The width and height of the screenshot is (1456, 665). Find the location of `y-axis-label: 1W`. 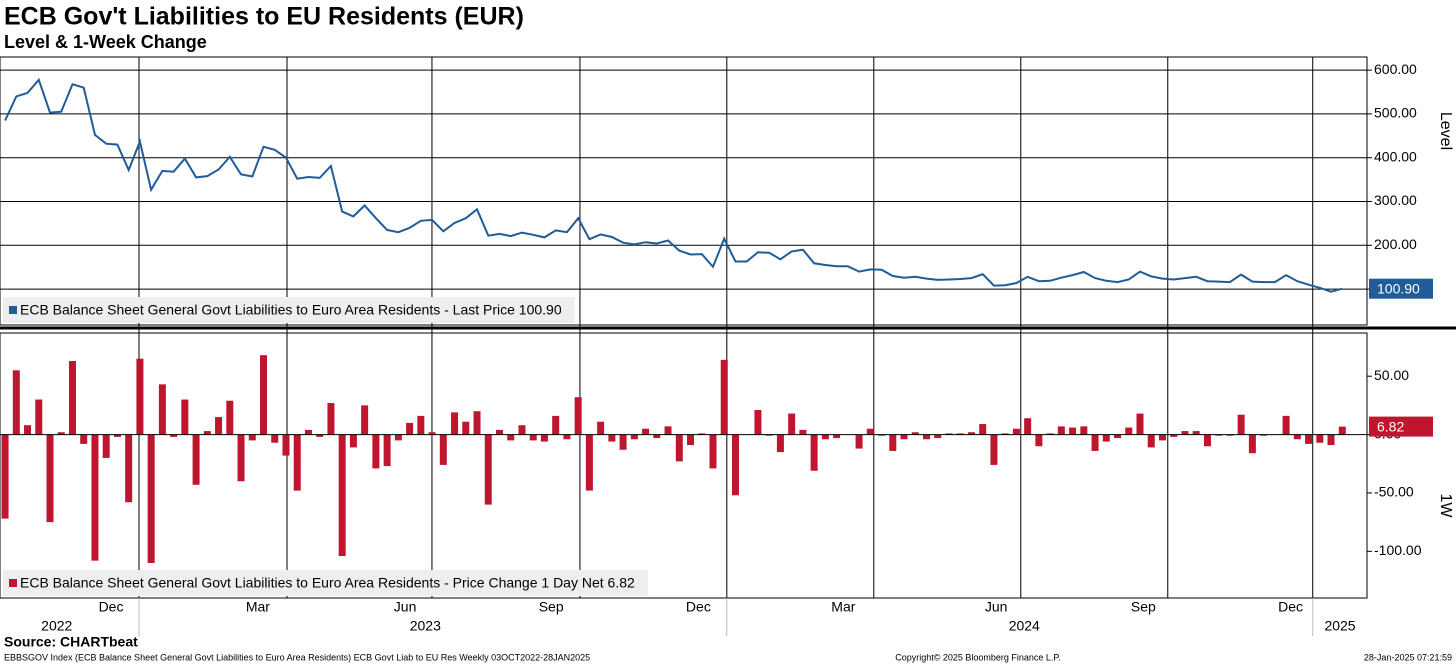

y-axis-label: 1W is located at coordinates (1445, 506).